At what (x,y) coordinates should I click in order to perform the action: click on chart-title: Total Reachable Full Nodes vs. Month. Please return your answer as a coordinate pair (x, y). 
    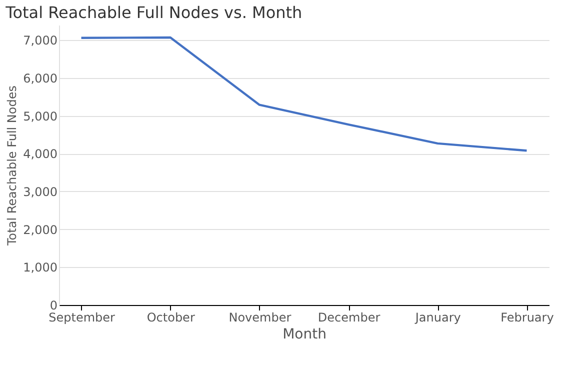
    Looking at the image, I should click on (153, 12).